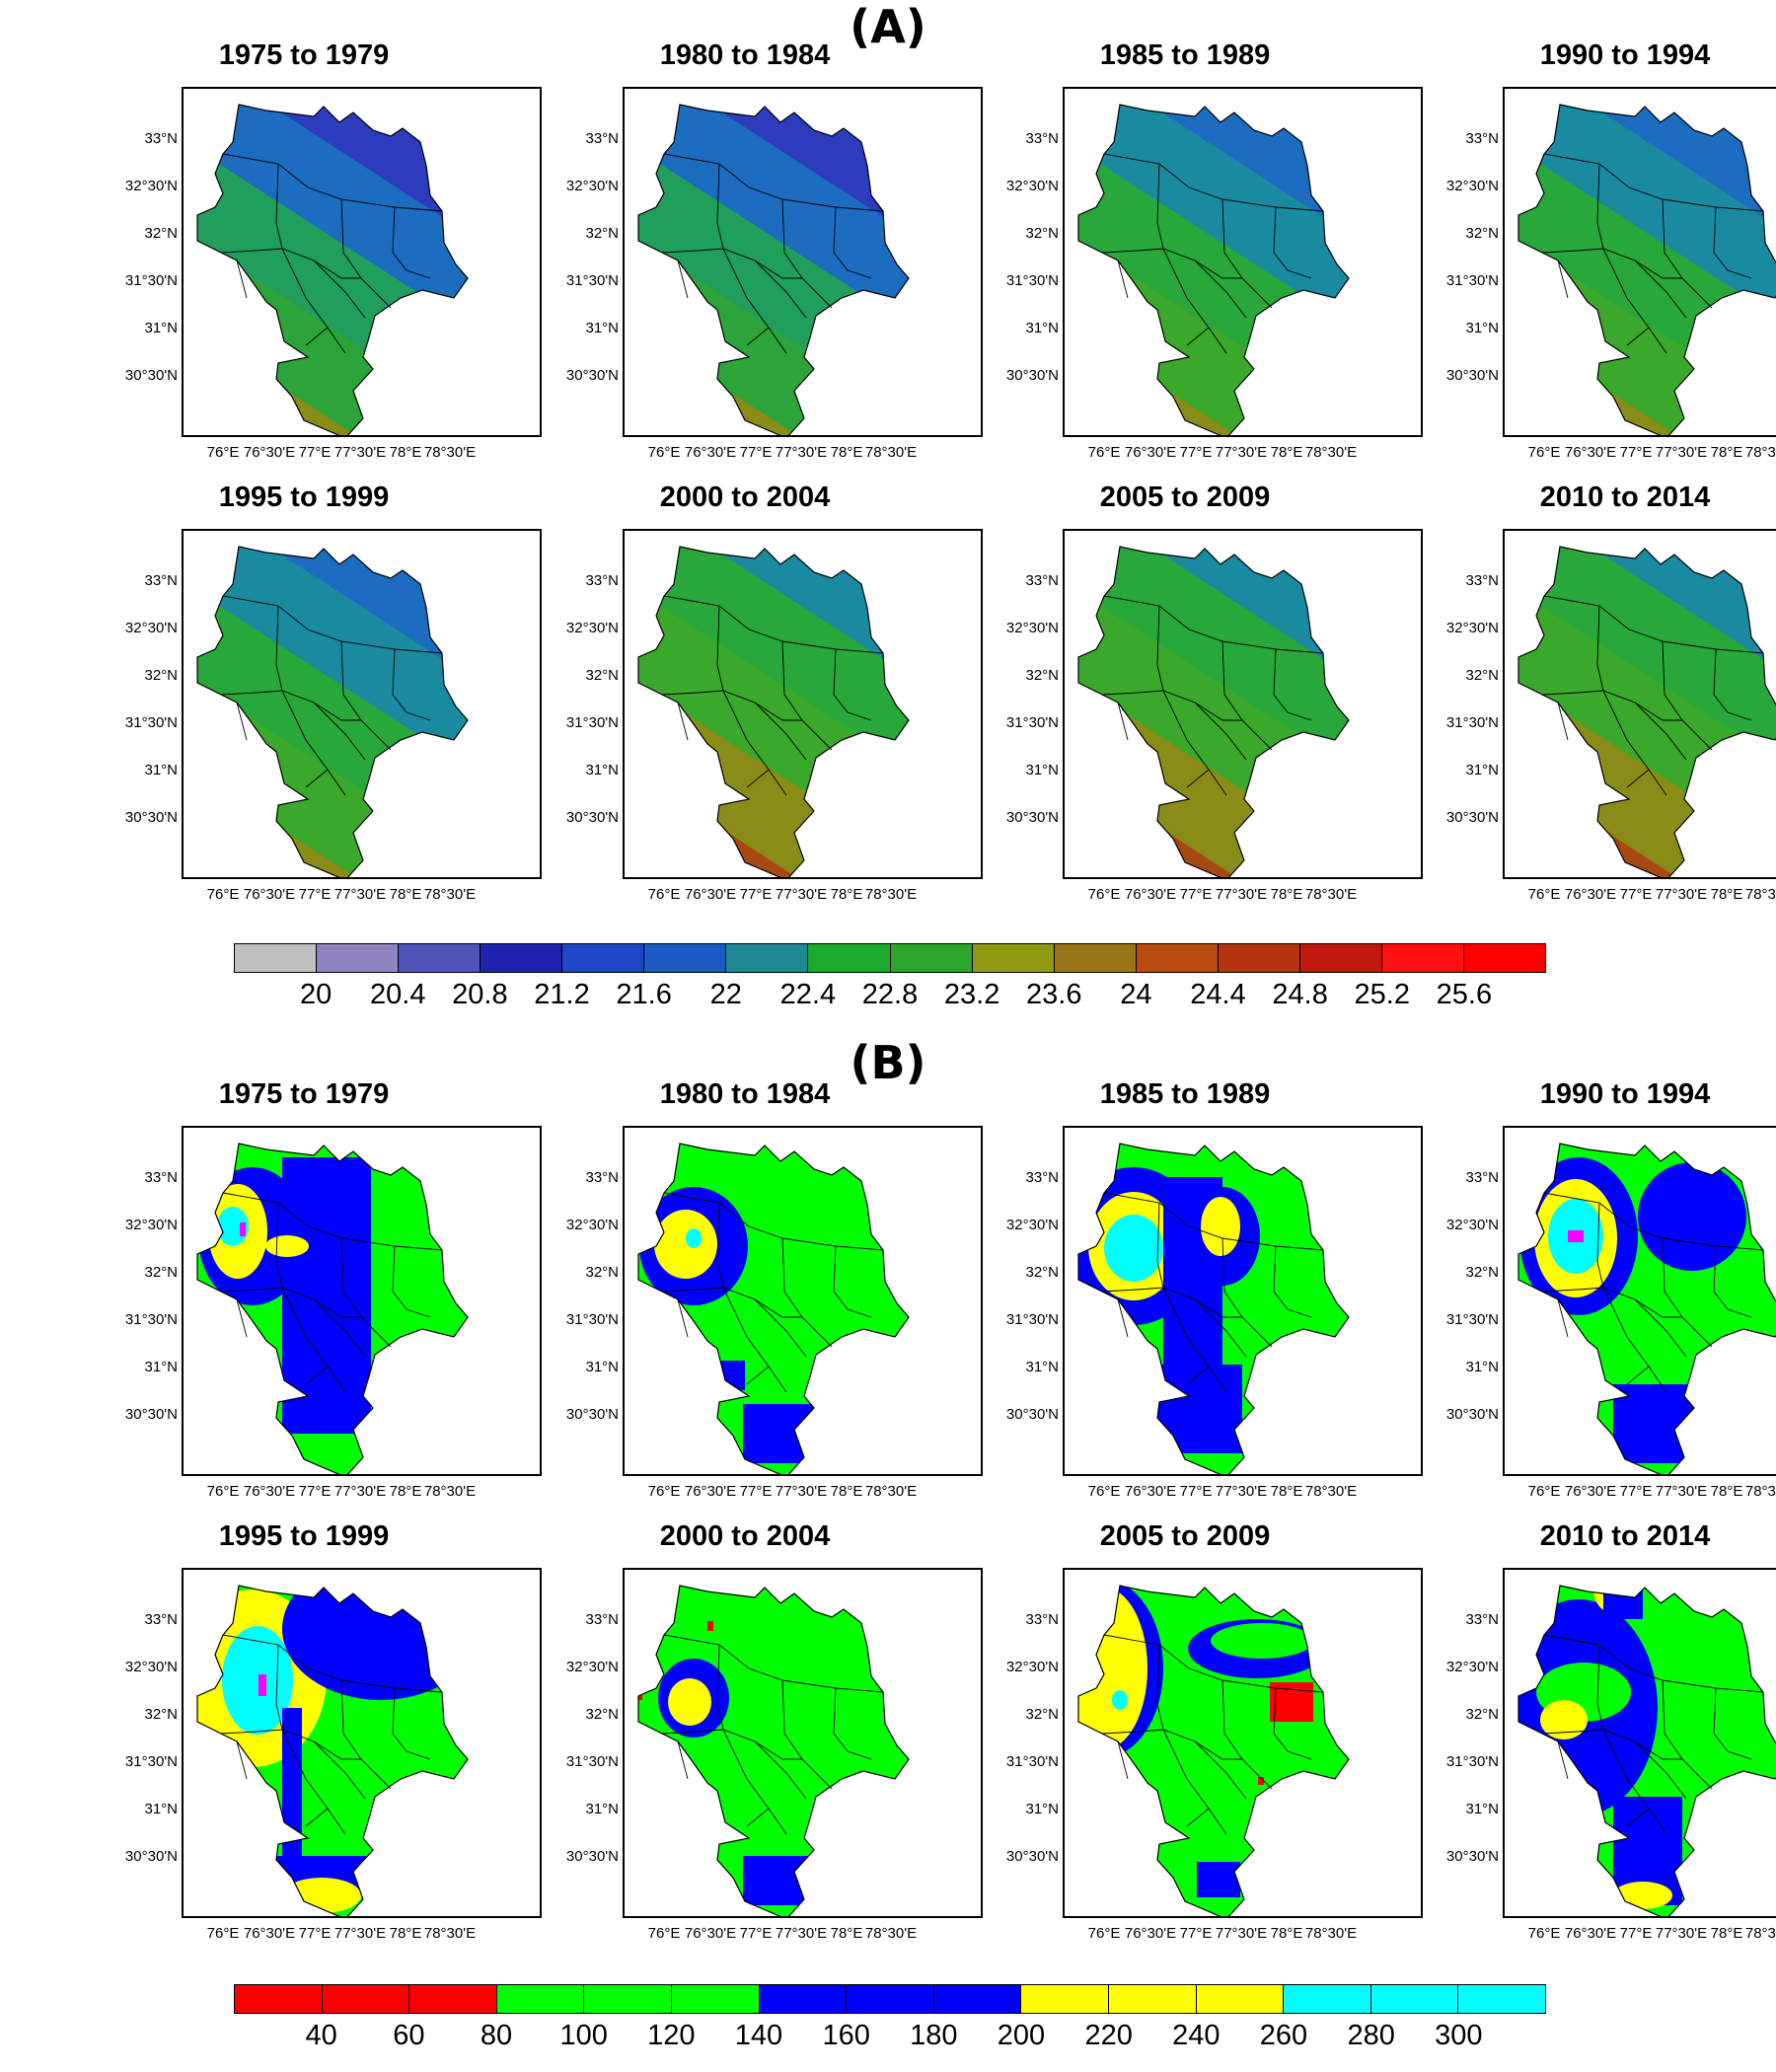  Describe the element at coordinates (304, 497) in the screenshot. I see `panel-title: 1995 to 1999` at that location.